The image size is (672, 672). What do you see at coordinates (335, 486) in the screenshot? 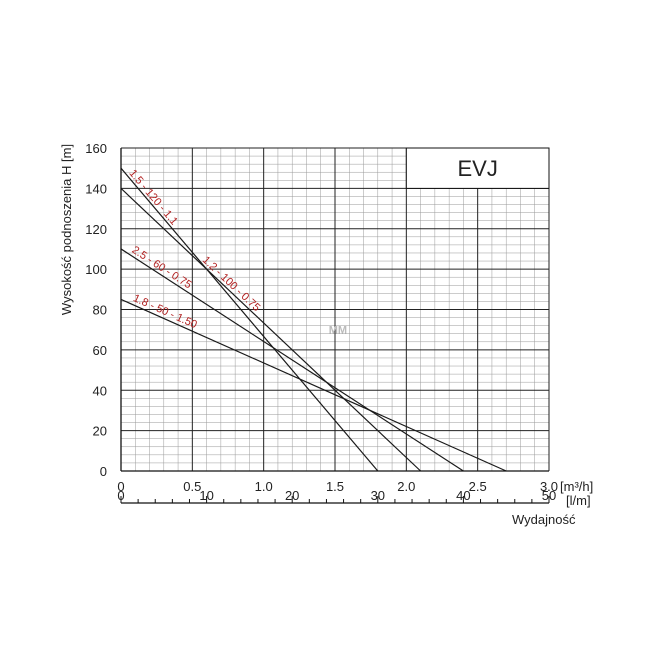
I see `x-tick-label: 1.5` at bounding box center [335, 486].